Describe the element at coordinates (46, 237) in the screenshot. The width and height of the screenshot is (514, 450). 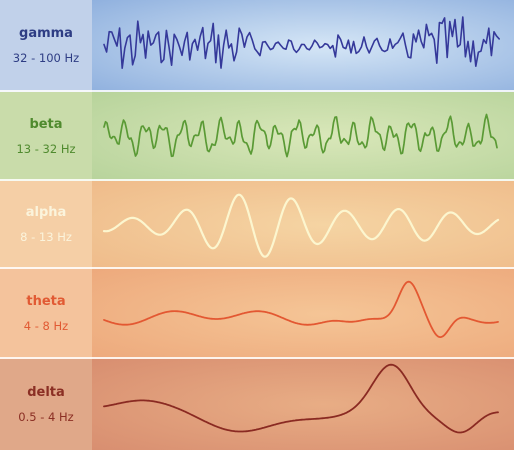
I see `band-range-alpha: 8 - 13 Hz` at that location.